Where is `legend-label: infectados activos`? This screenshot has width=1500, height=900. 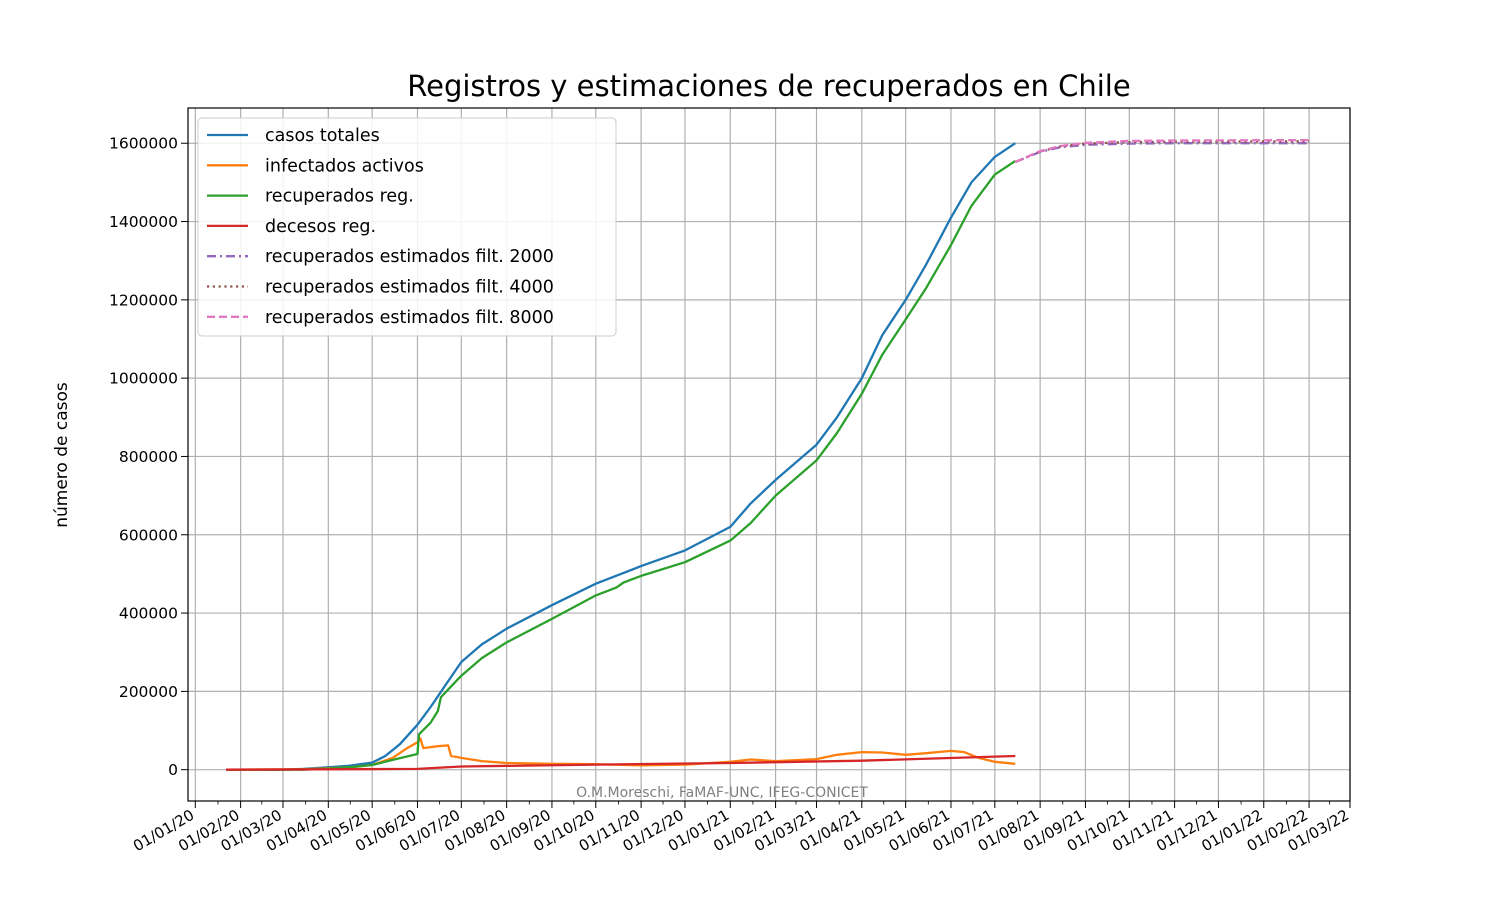 legend-label: infectados activos is located at coordinates (344, 166).